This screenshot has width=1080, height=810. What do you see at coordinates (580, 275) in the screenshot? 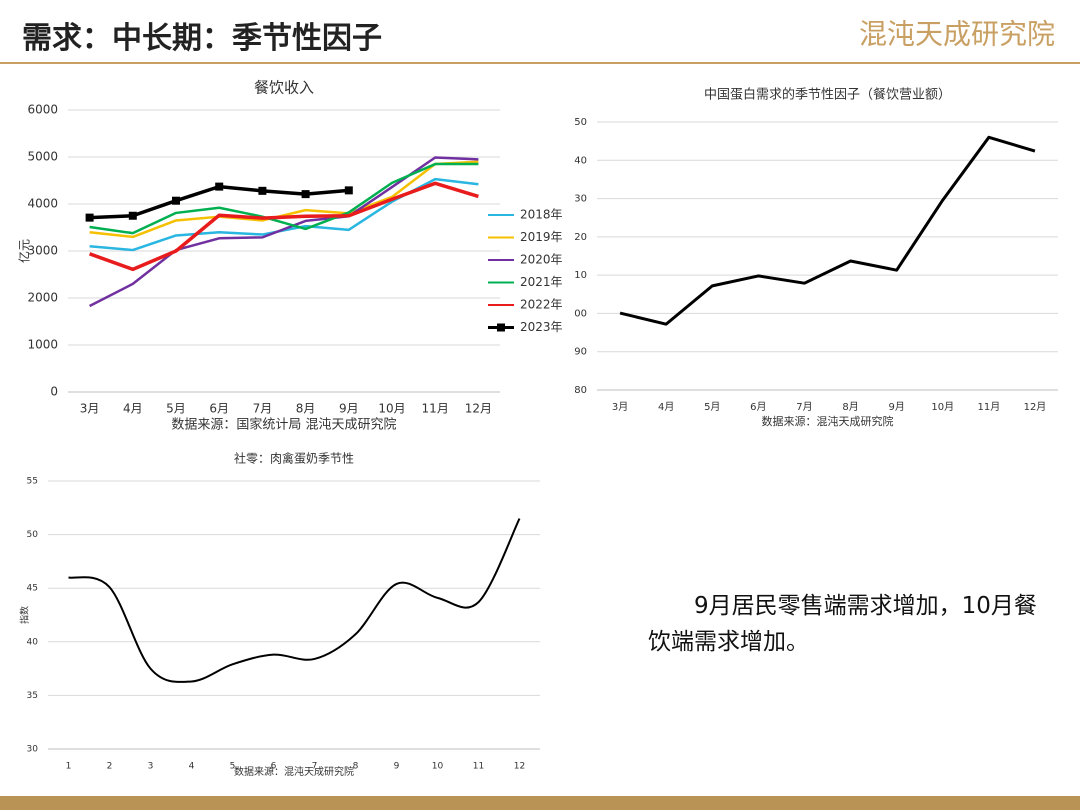
I see `y-tick-label: 10` at bounding box center [580, 275].